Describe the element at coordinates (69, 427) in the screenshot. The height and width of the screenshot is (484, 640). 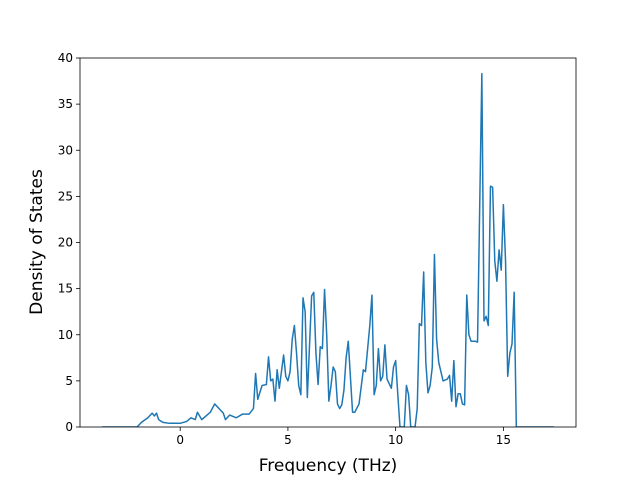
I see `y-tick-label: 0` at that location.